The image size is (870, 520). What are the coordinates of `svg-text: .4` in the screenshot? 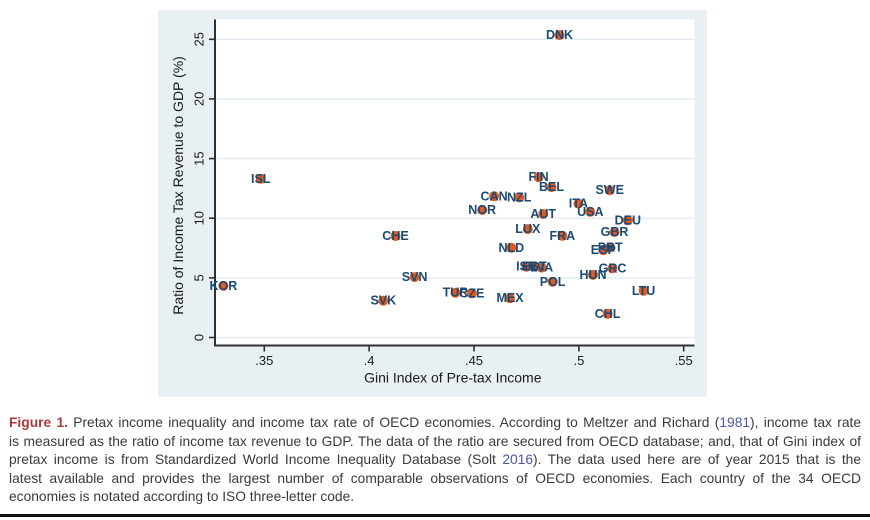 It's located at (369, 360).